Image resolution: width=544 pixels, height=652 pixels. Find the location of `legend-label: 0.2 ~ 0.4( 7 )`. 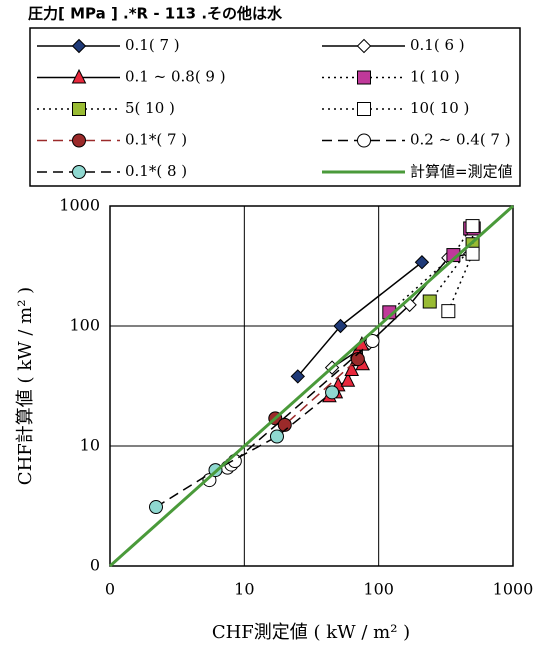

legend-label: 0.2 ~ 0.4( 7 ) is located at coordinates (460, 140).